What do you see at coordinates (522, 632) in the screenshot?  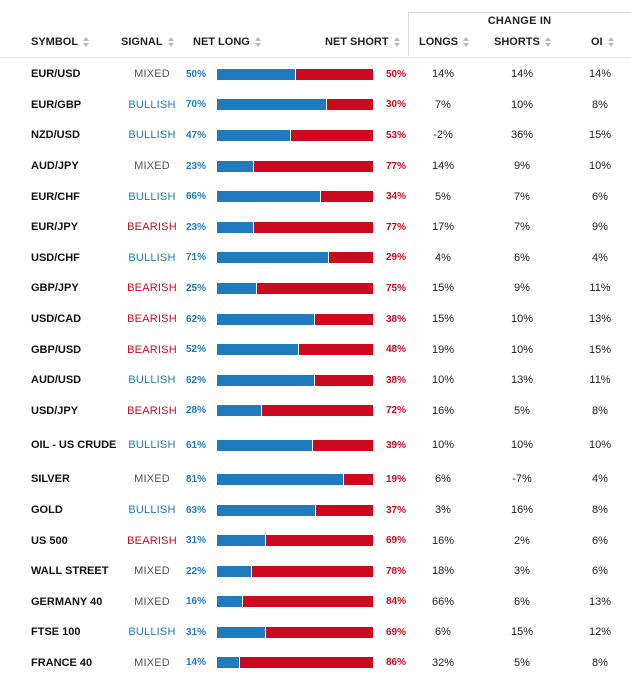 I see `change-shorts: 15%` at bounding box center [522, 632].